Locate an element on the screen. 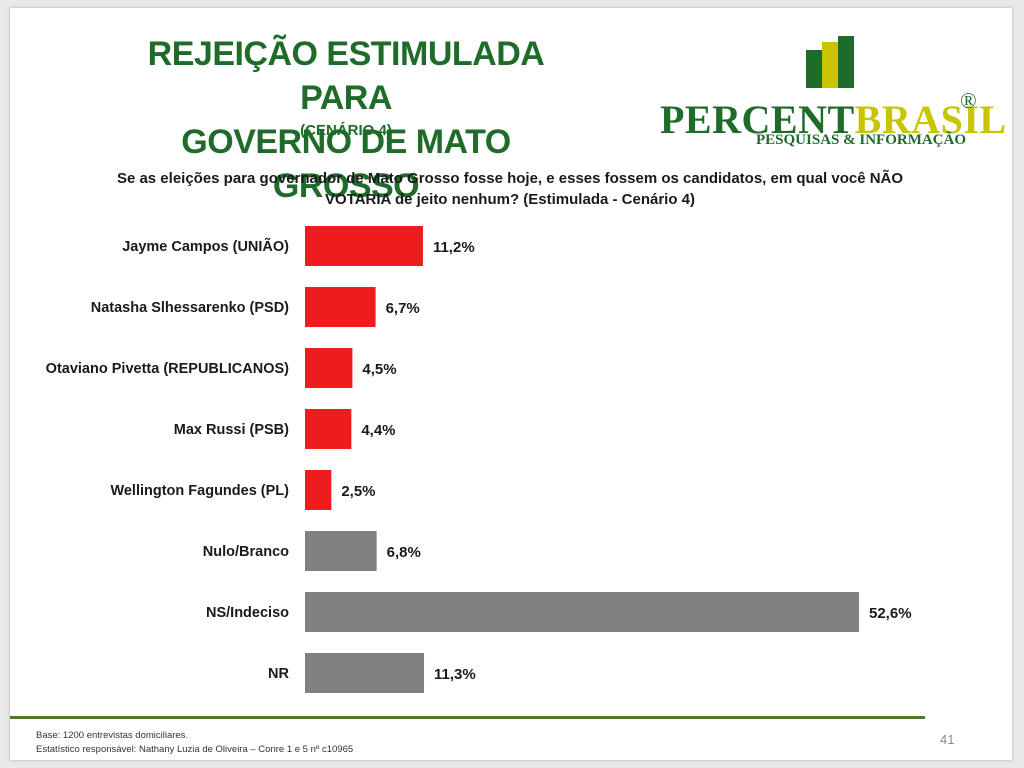 The width and height of the screenshot is (1024, 768). bar-value-label: 2,5% is located at coordinates (358, 491).